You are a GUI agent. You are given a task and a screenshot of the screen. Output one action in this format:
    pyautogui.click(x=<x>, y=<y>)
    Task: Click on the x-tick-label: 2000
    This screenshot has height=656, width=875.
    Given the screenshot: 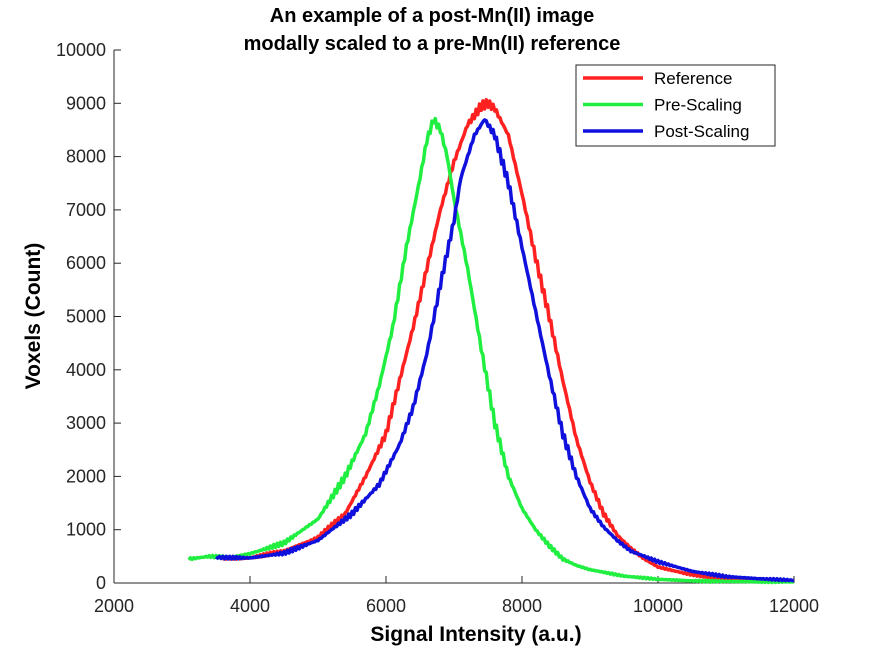 What is the action you would take?
    pyautogui.click(x=114, y=606)
    